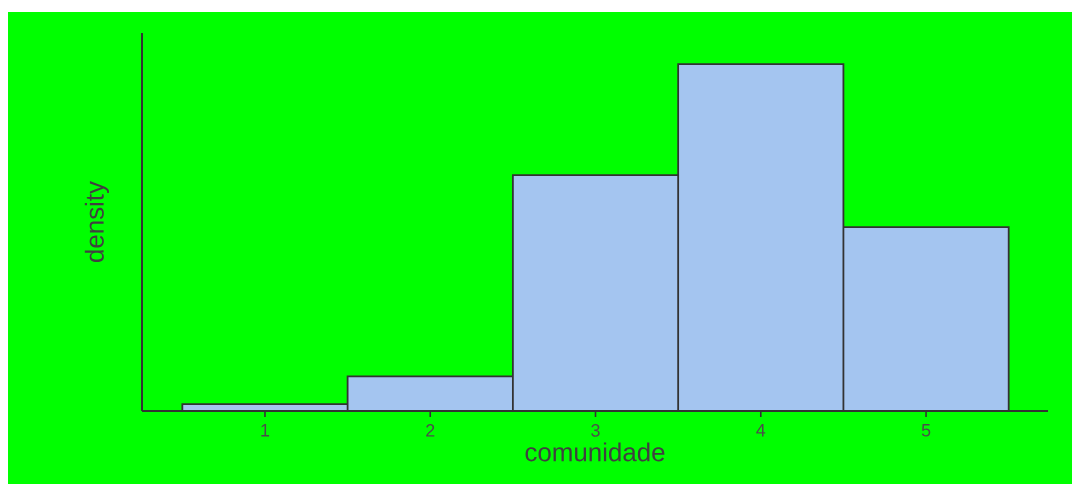 This screenshot has height=488, width=1080. Describe the element at coordinates (265, 430) in the screenshot. I see `x-tick-label: 1` at that location.